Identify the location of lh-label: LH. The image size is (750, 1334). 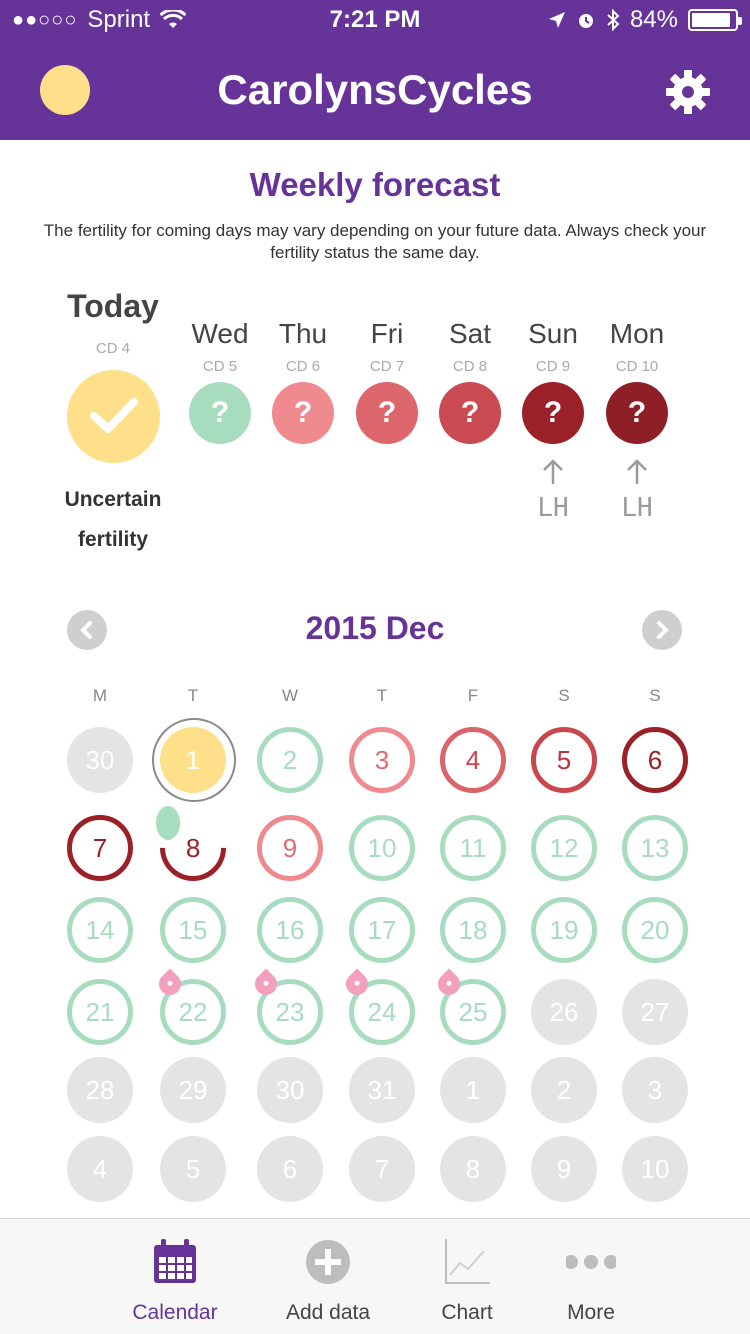
(637, 508).